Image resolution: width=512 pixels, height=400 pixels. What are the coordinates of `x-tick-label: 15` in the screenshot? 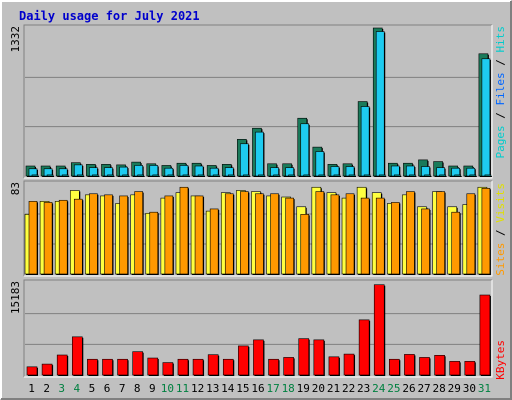 It's located at (242, 388).